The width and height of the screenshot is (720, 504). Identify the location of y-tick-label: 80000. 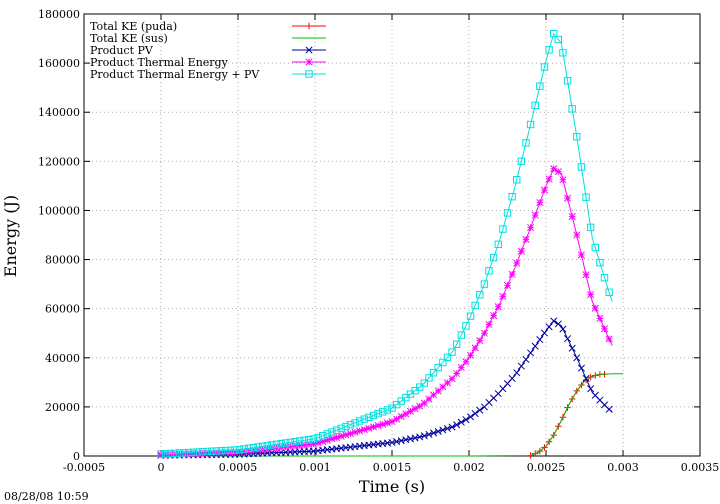
(62, 260).